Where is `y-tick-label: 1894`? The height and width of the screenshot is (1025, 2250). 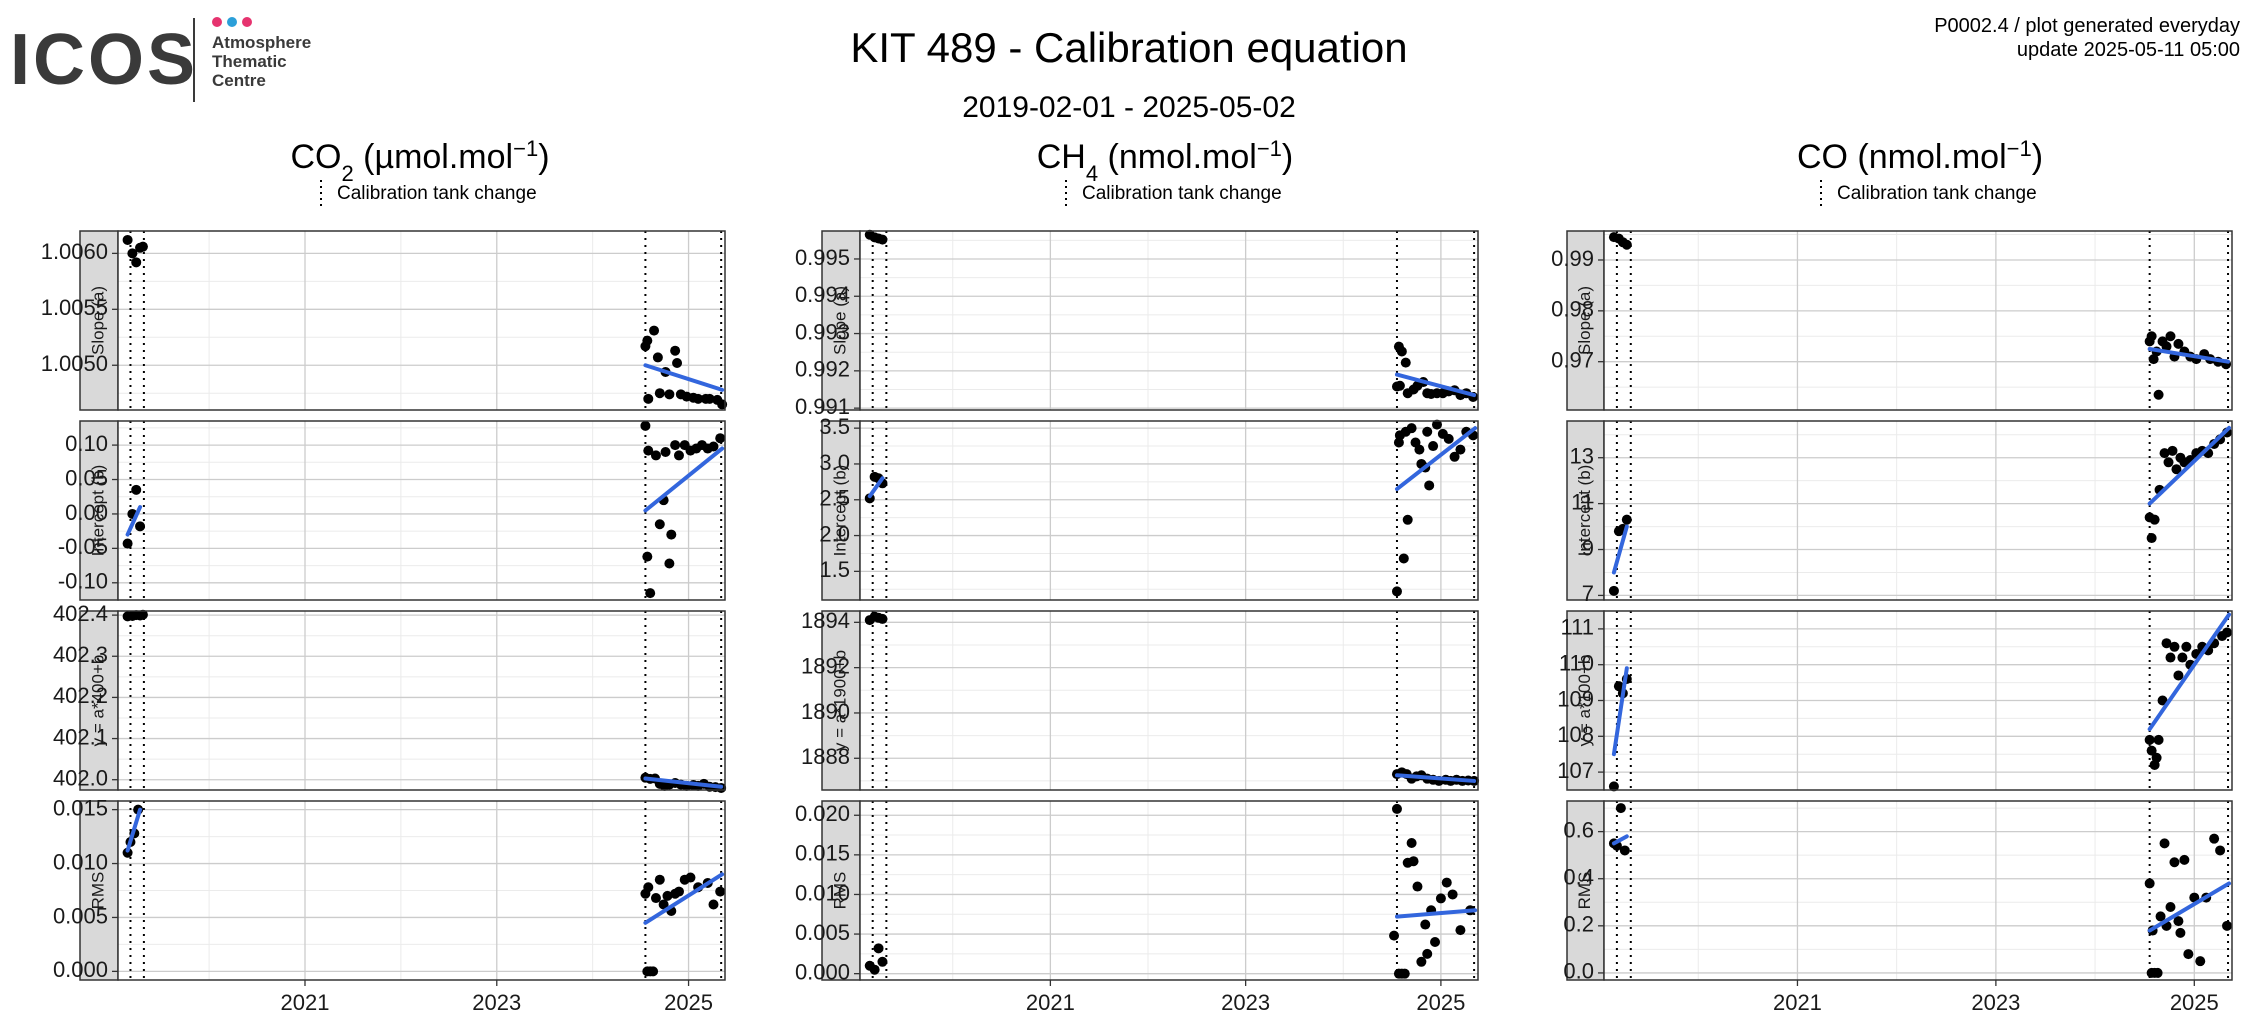
y-tick-label: 1894 is located at coordinates (825, 620).